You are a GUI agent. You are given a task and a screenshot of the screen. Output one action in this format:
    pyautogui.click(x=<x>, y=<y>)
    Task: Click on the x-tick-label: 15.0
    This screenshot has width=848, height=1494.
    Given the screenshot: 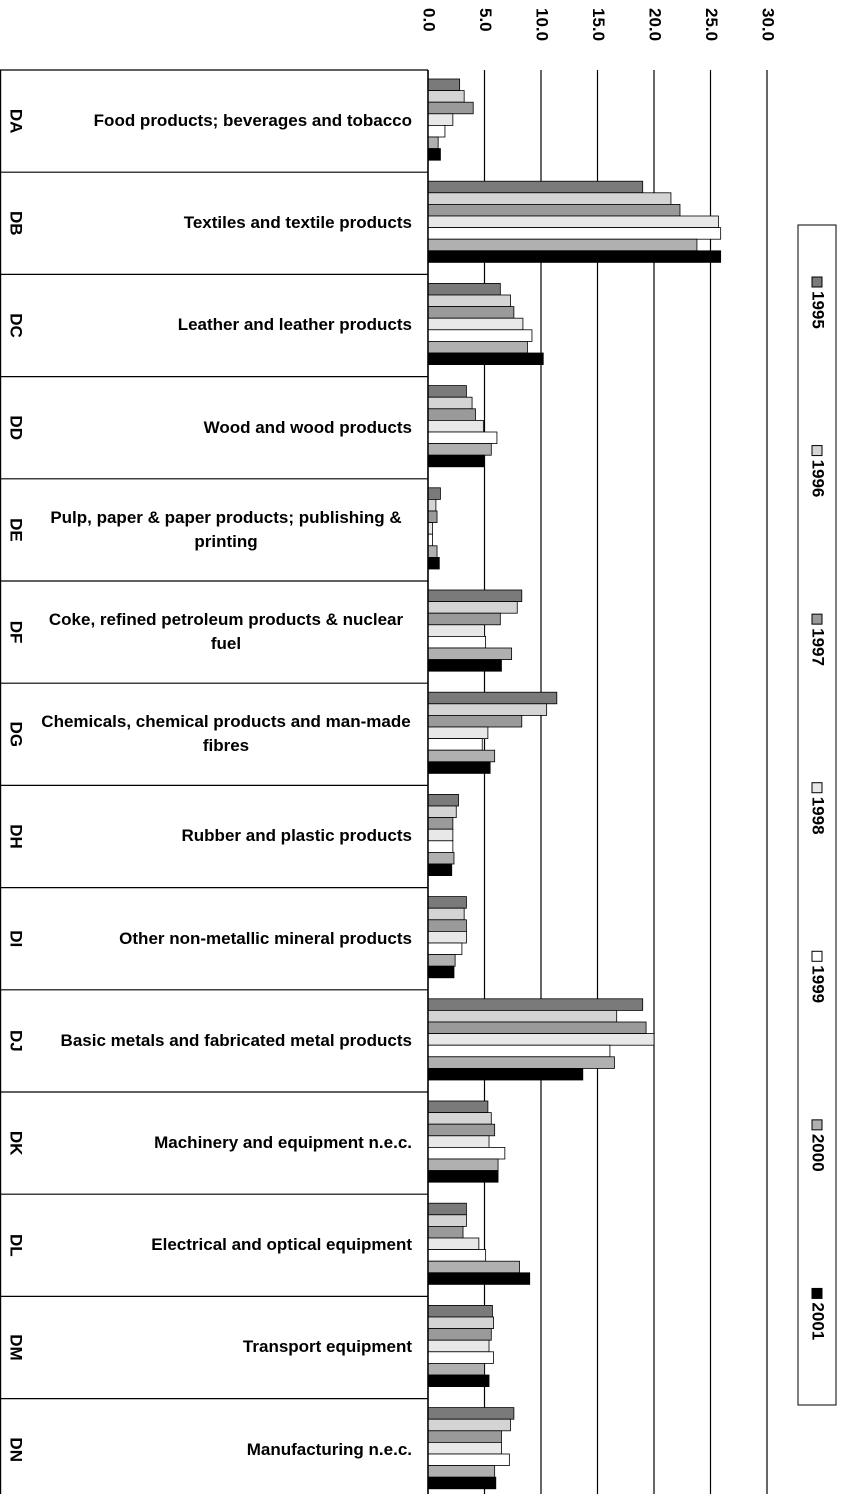 What is the action you would take?
    pyautogui.click(x=598, y=24)
    